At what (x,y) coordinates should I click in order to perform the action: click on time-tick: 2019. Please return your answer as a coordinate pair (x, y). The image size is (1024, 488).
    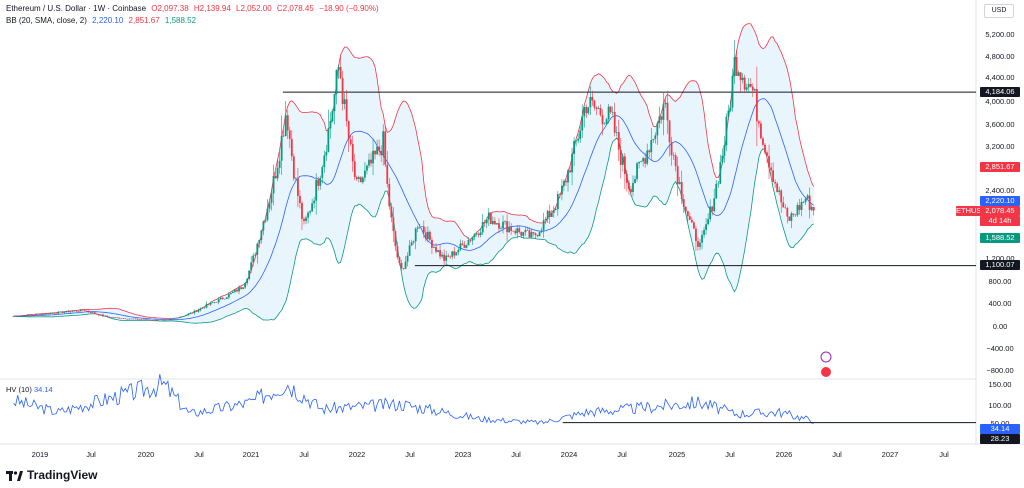
    Looking at the image, I should click on (40, 454).